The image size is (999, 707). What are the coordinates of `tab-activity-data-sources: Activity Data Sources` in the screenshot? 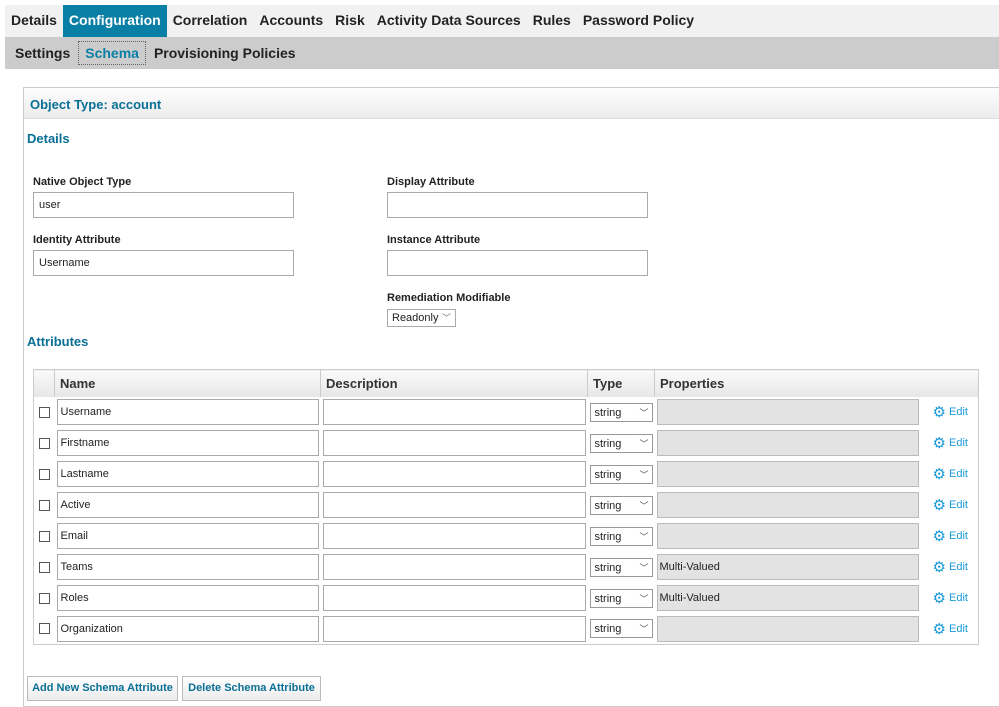 It's located at (448, 20).